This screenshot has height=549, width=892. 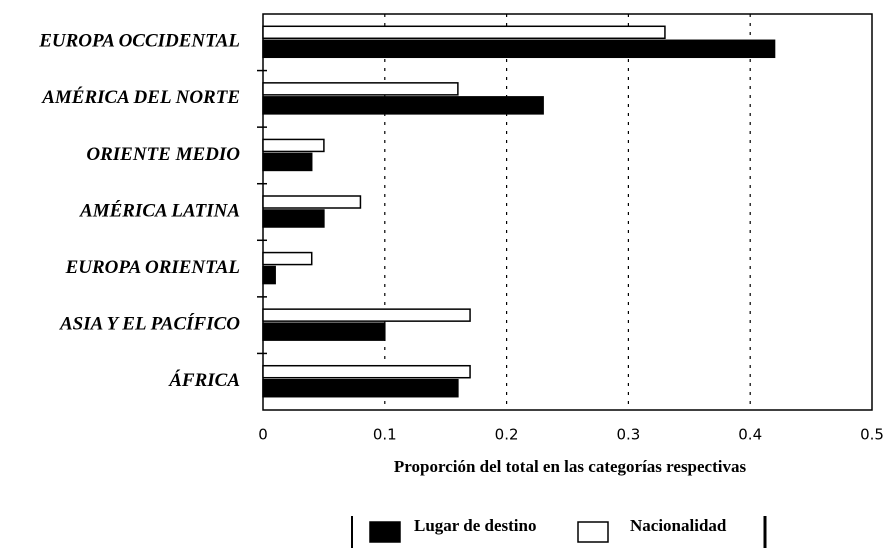 What do you see at coordinates (385, 435) in the screenshot?
I see `x-tick-label: 0.1` at bounding box center [385, 435].